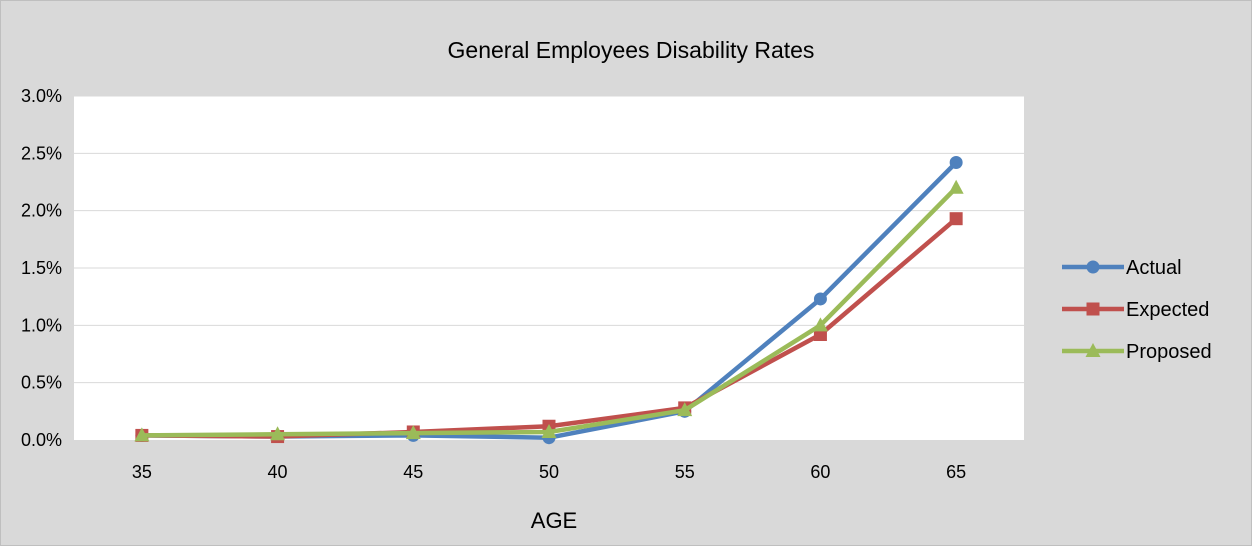 Image resolution: width=1252 pixels, height=551 pixels. I want to click on legend-label: Expected, so click(1167, 310).